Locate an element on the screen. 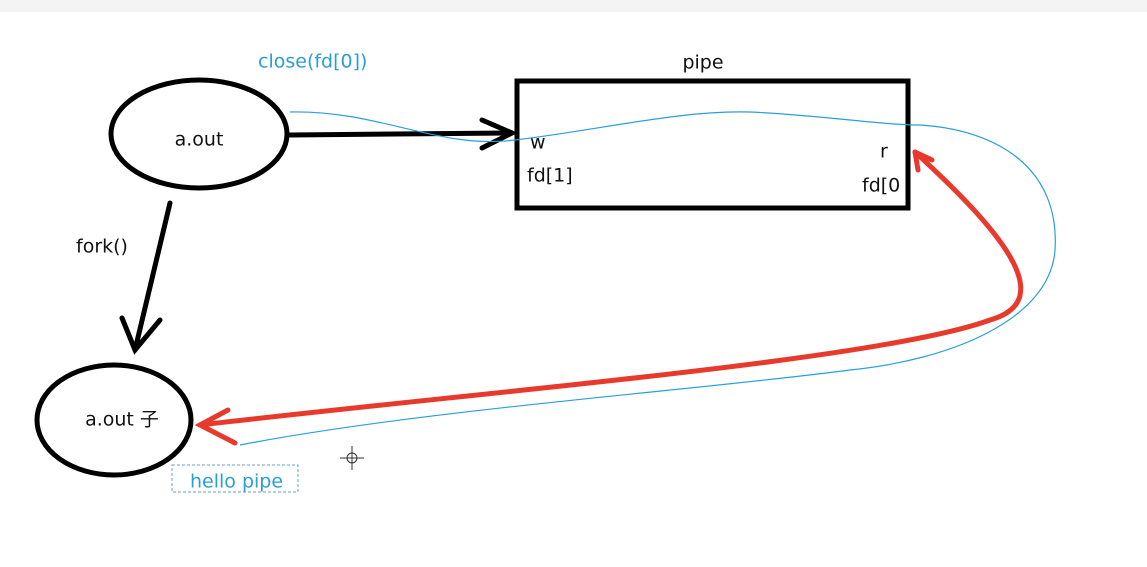 The width and height of the screenshot is (1147, 567). pipe-title: pipe is located at coordinates (702, 63).